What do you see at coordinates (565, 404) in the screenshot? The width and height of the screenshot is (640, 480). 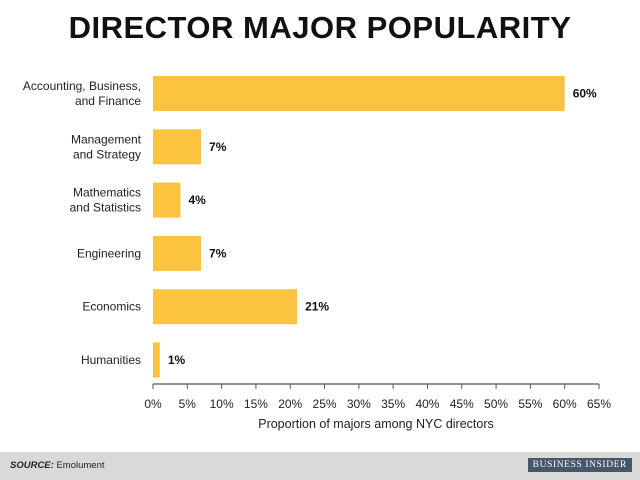 I see `x-tick-label: 60%` at bounding box center [565, 404].